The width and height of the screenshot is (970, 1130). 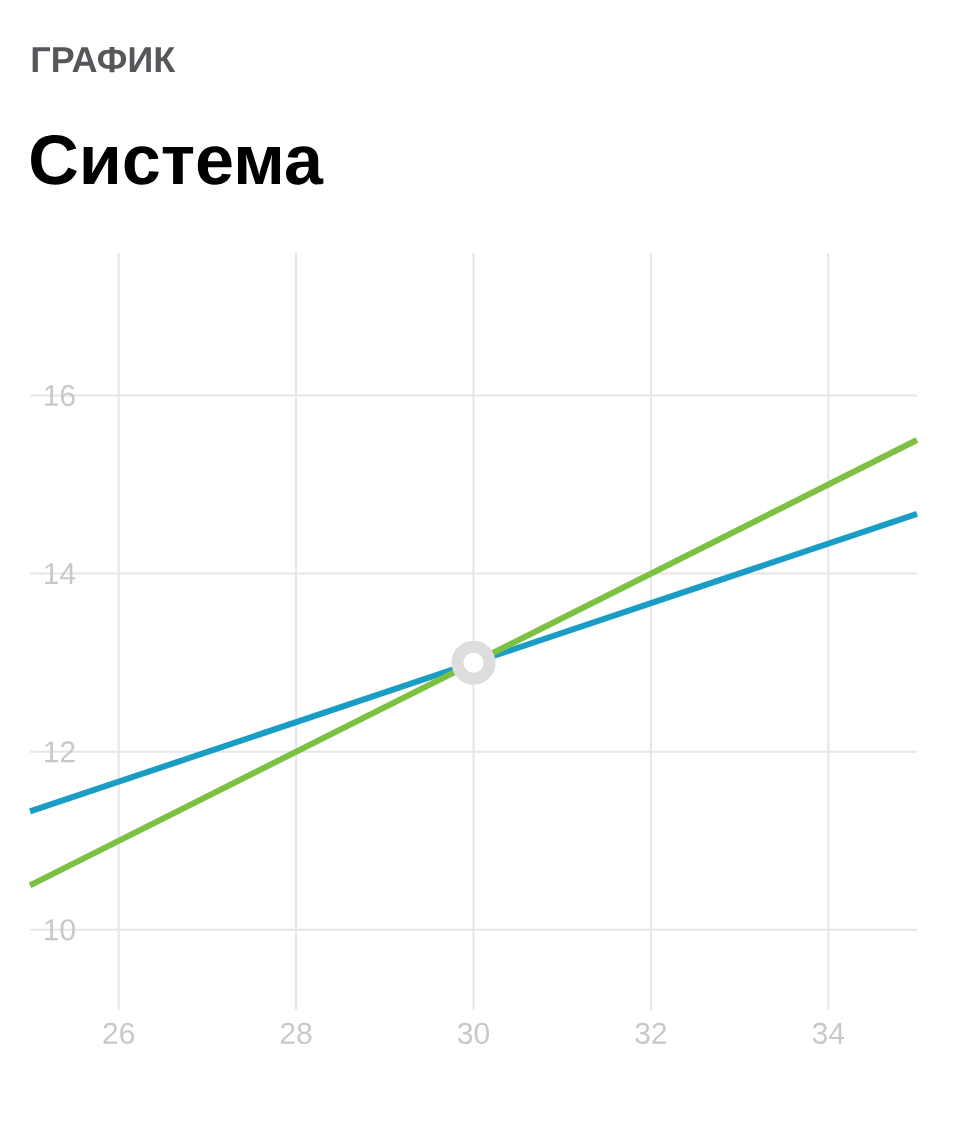 What do you see at coordinates (177, 160) in the screenshot?
I see `chart-title: Система` at bounding box center [177, 160].